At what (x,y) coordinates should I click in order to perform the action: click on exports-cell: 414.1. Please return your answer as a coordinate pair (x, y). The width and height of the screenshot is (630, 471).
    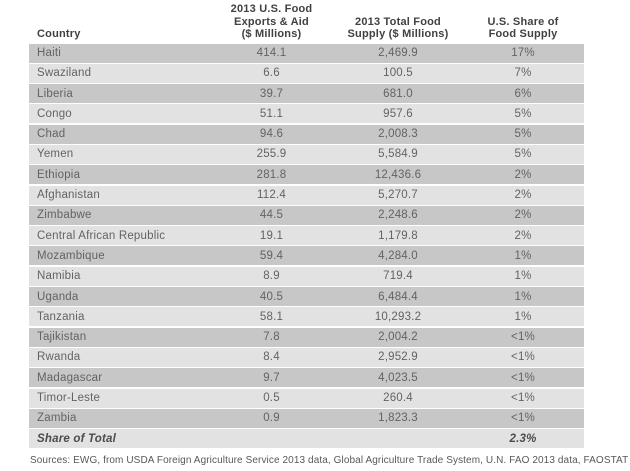
    Looking at the image, I should click on (271, 53).